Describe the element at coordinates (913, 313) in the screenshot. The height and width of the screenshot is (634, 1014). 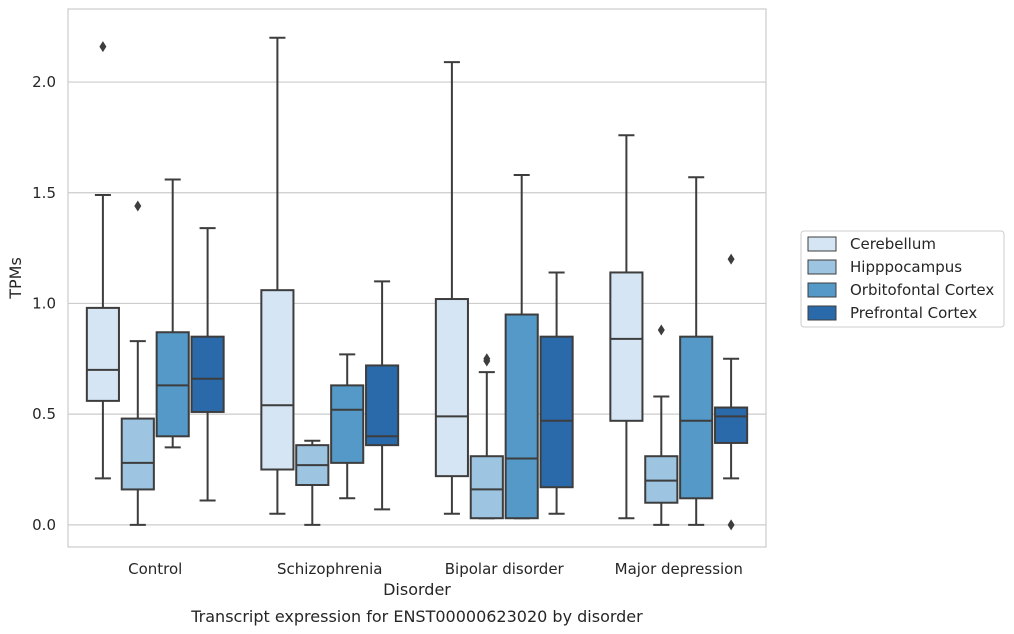
I see `legend-label: Prefrontal Cortex` at that location.